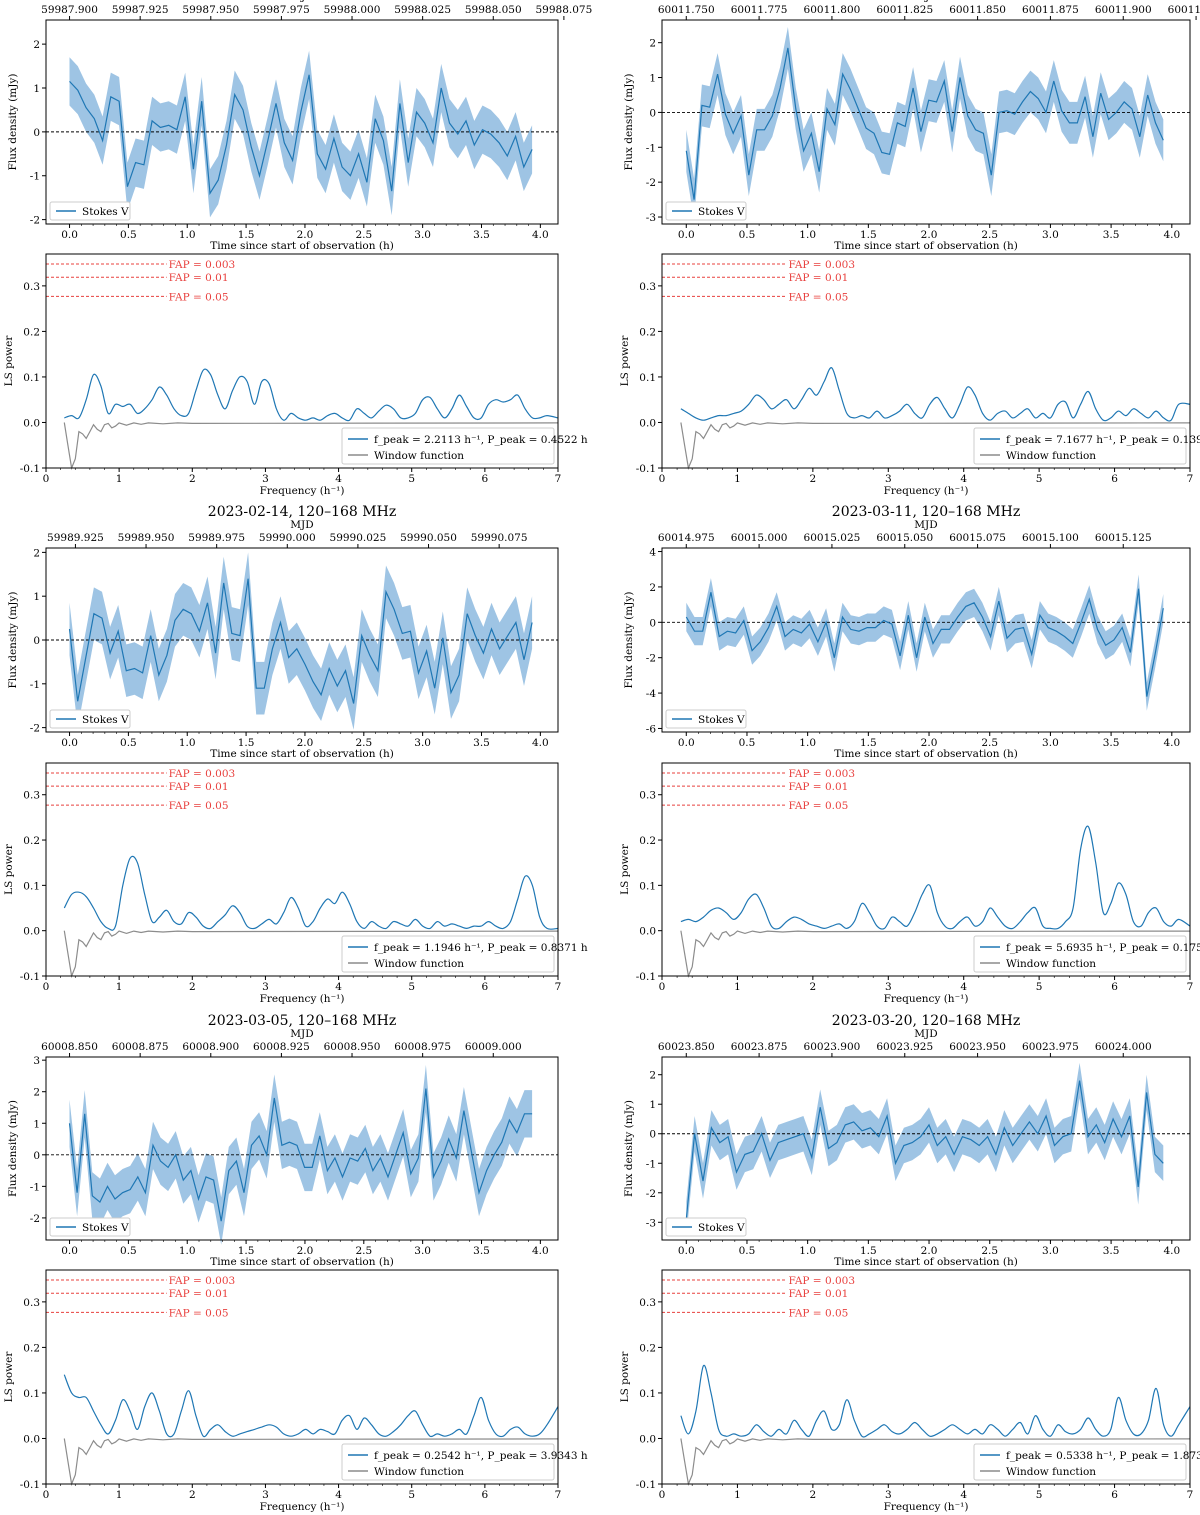 The image size is (1200, 1515). I want to click on mjd-tick-label: 59990.050, so click(428, 538).